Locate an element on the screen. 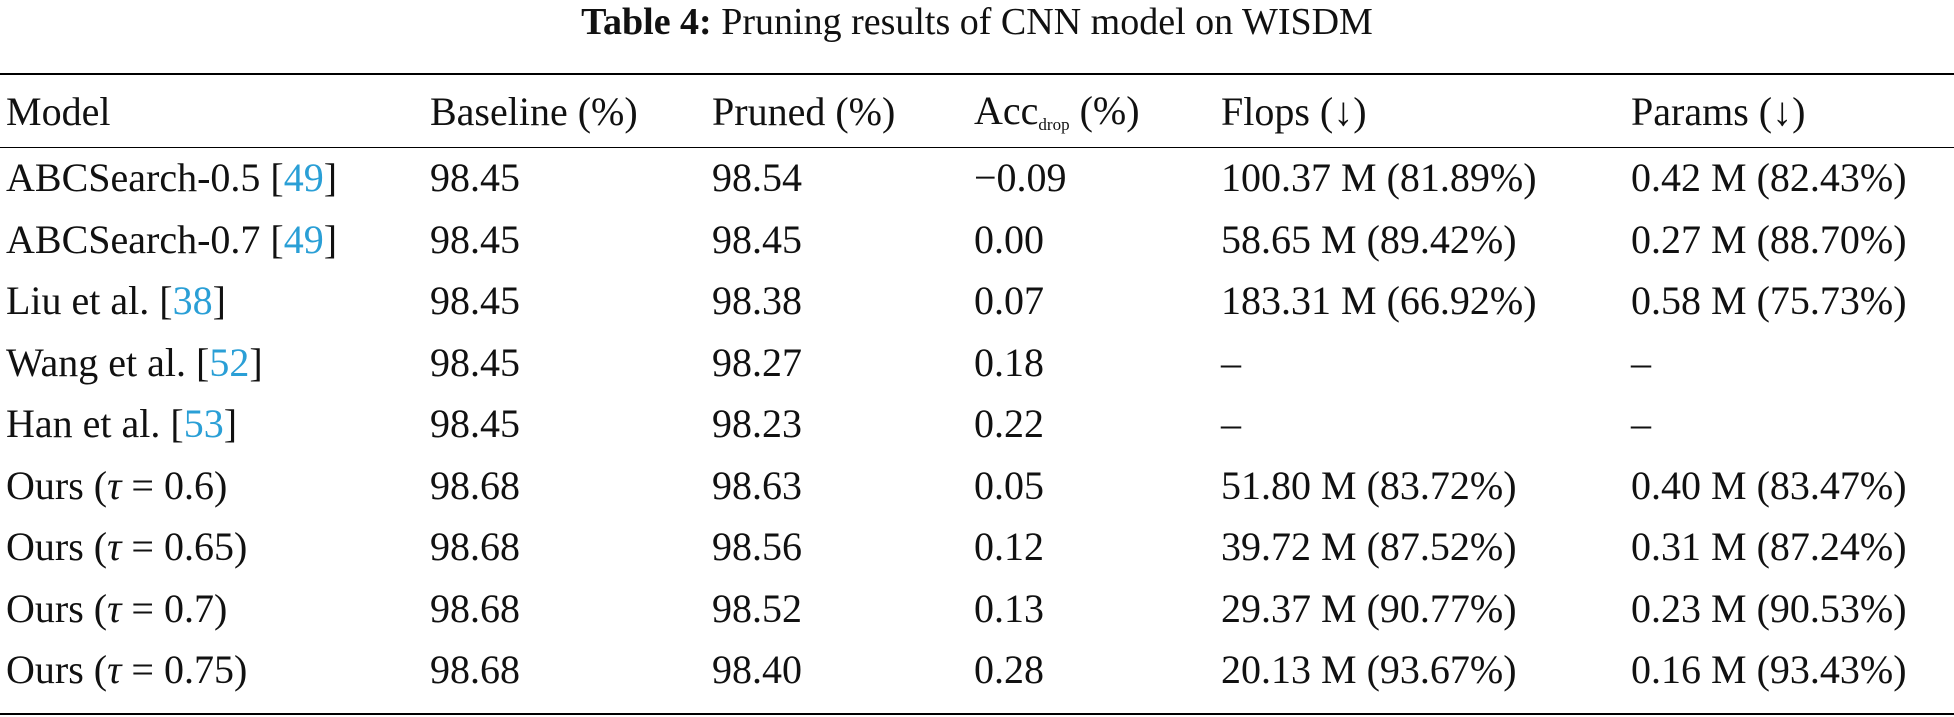  cell-flops: 100.37 M (81.89%) is located at coordinates (1379, 178).